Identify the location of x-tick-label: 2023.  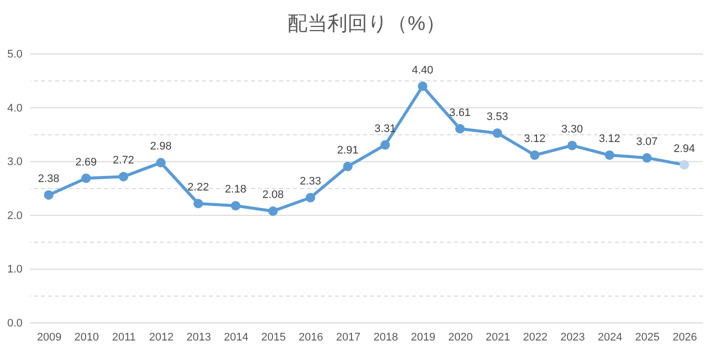
(572, 338).